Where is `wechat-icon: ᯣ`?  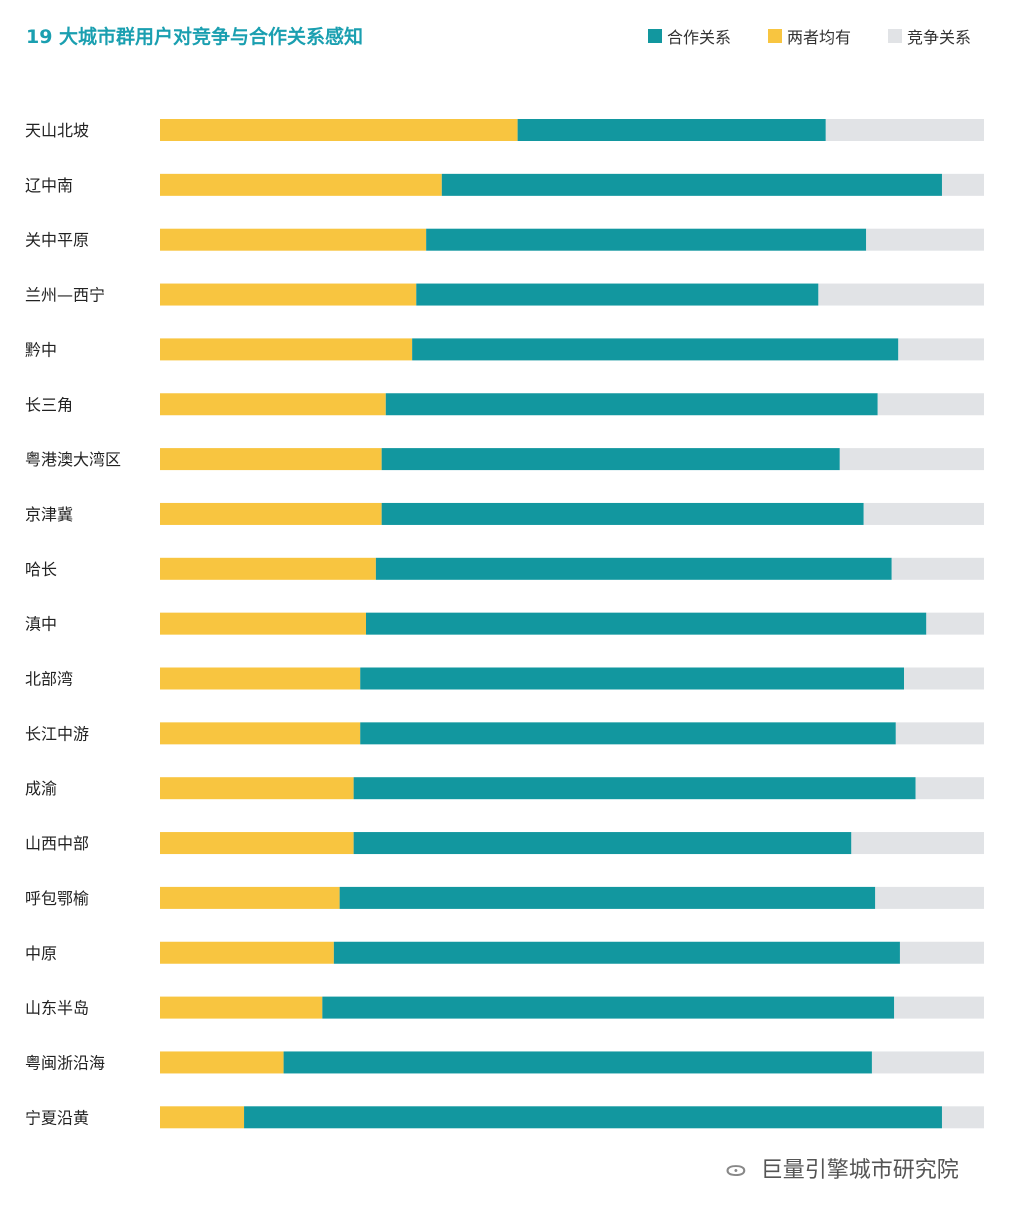 wechat-icon: ᯣ is located at coordinates (736, 1169).